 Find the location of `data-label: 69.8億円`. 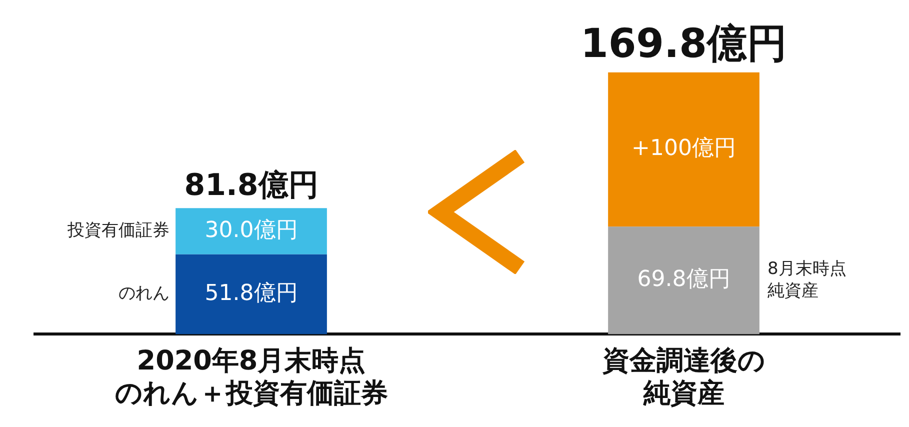

data-label: 69.8億円 is located at coordinates (683, 279).